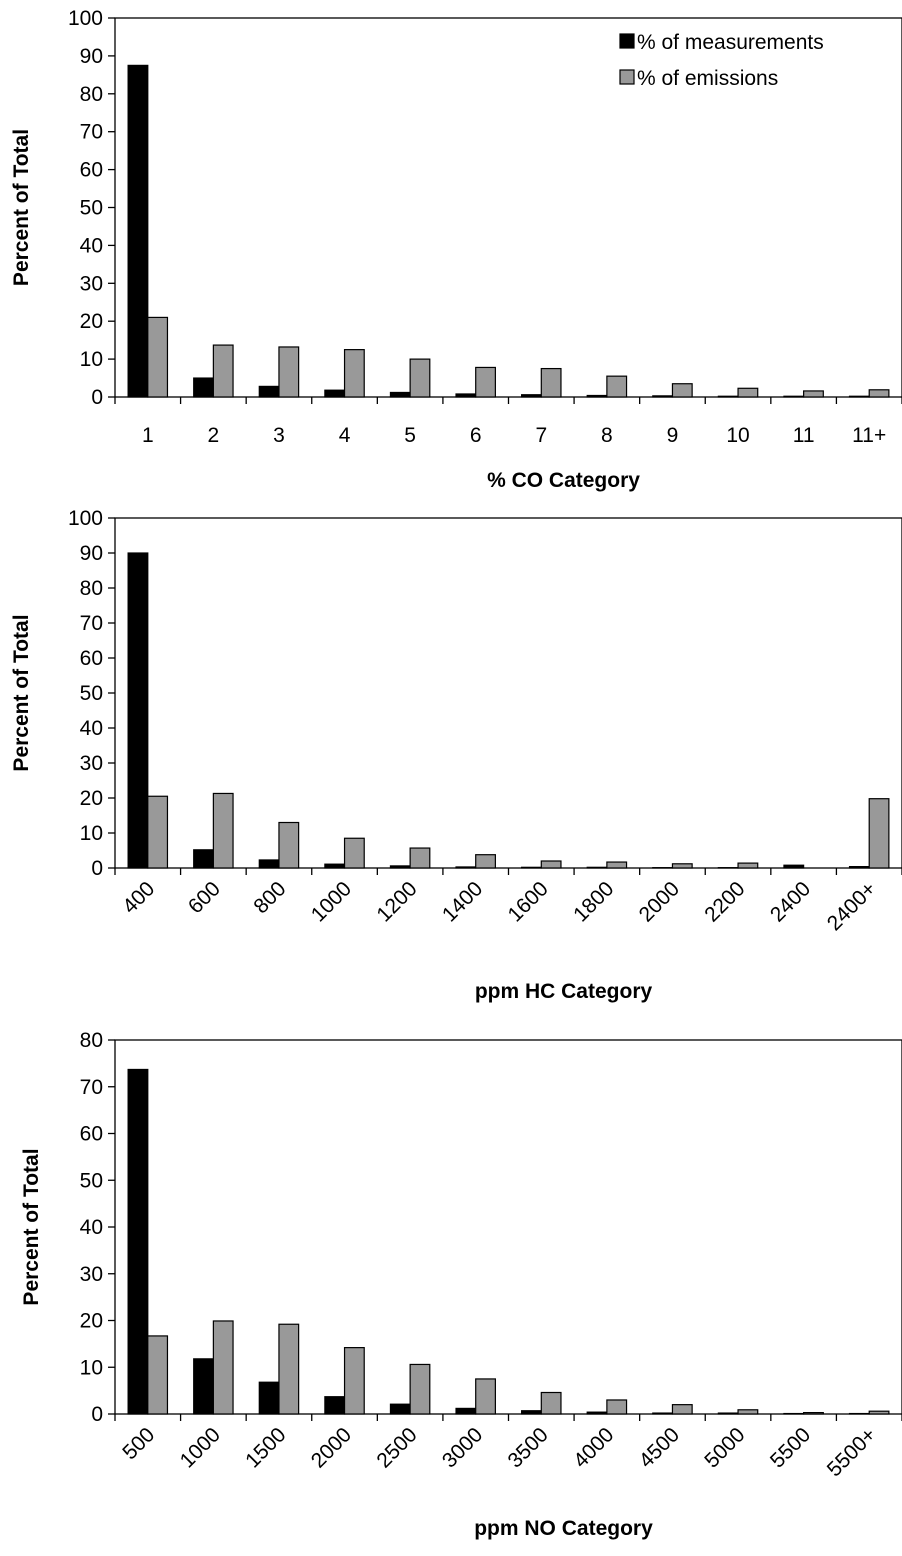 The width and height of the screenshot is (902, 1556). What do you see at coordinates (148, 435) in the screenshot?
I see `x-tick-label: 1` at bounding box center [148, 435].